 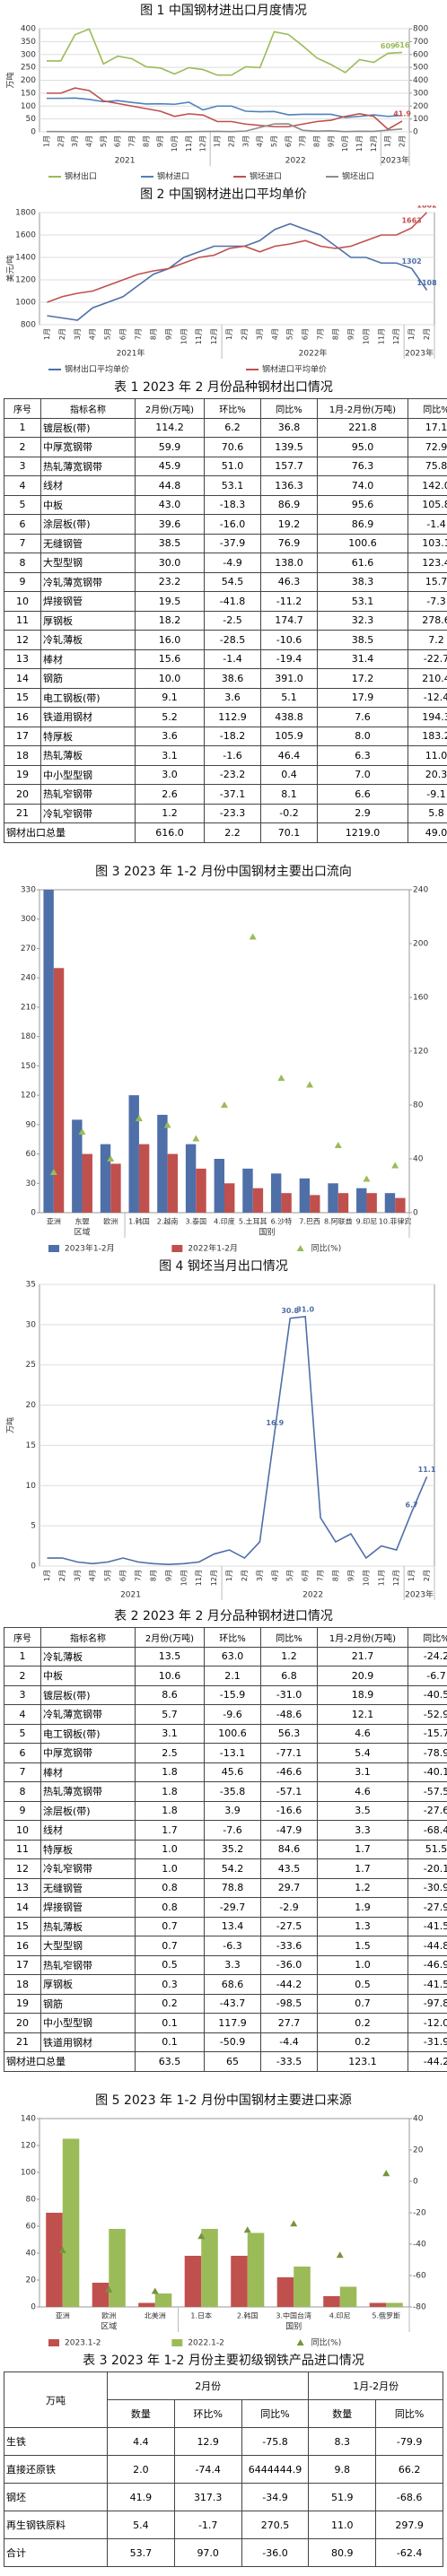 I want to click on table-cell: -35.8, so click(x=232, y=1791).